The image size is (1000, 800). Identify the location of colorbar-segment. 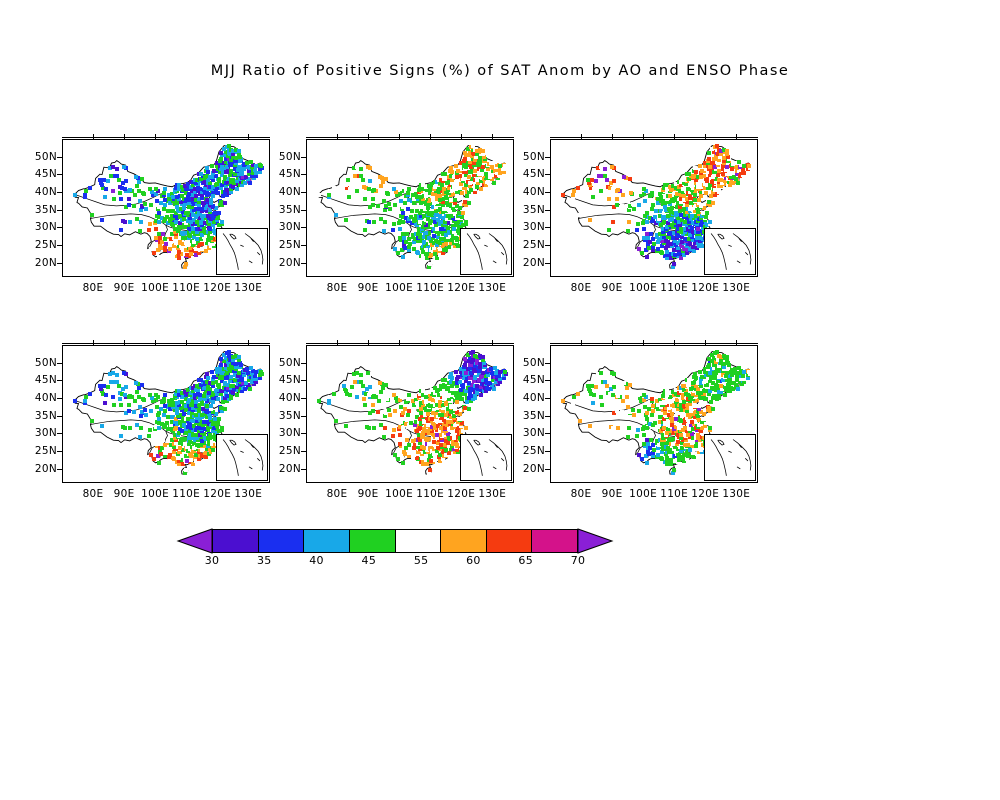
(418, 541).